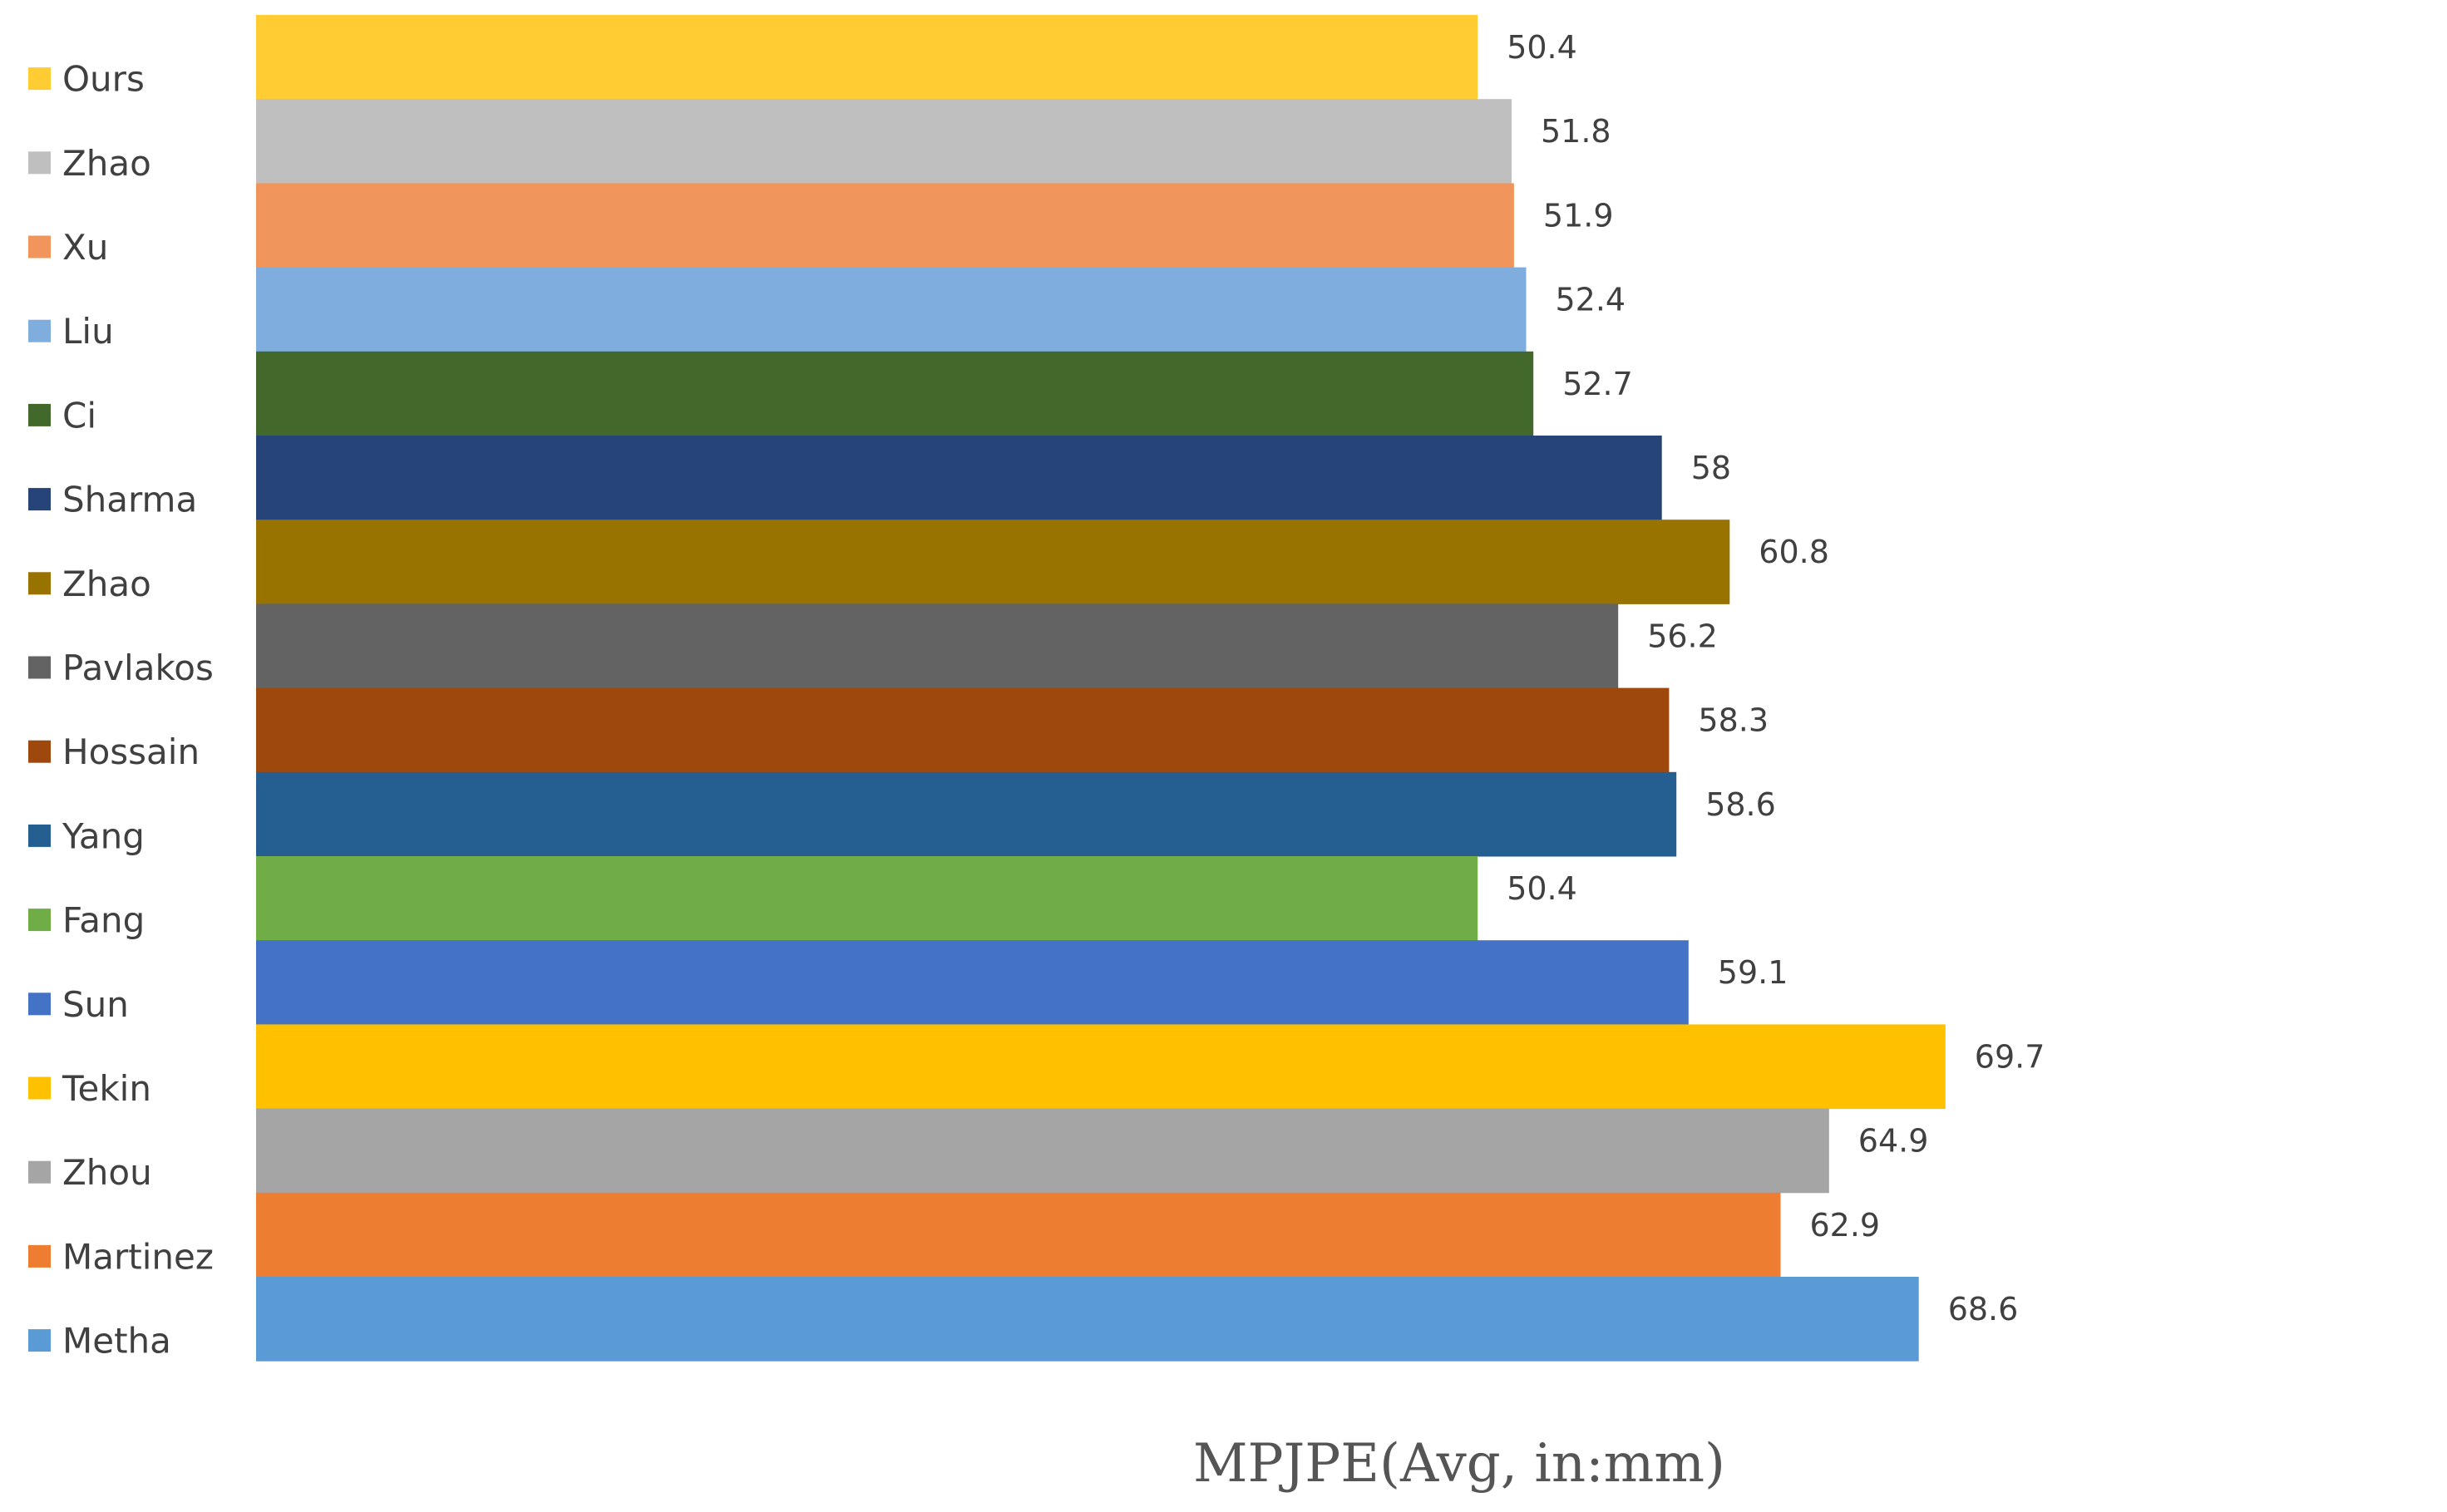 The height and width of the screenshot is (1512, 2447). I want to click on legend-label-5: Sharma, so click(129, 500).